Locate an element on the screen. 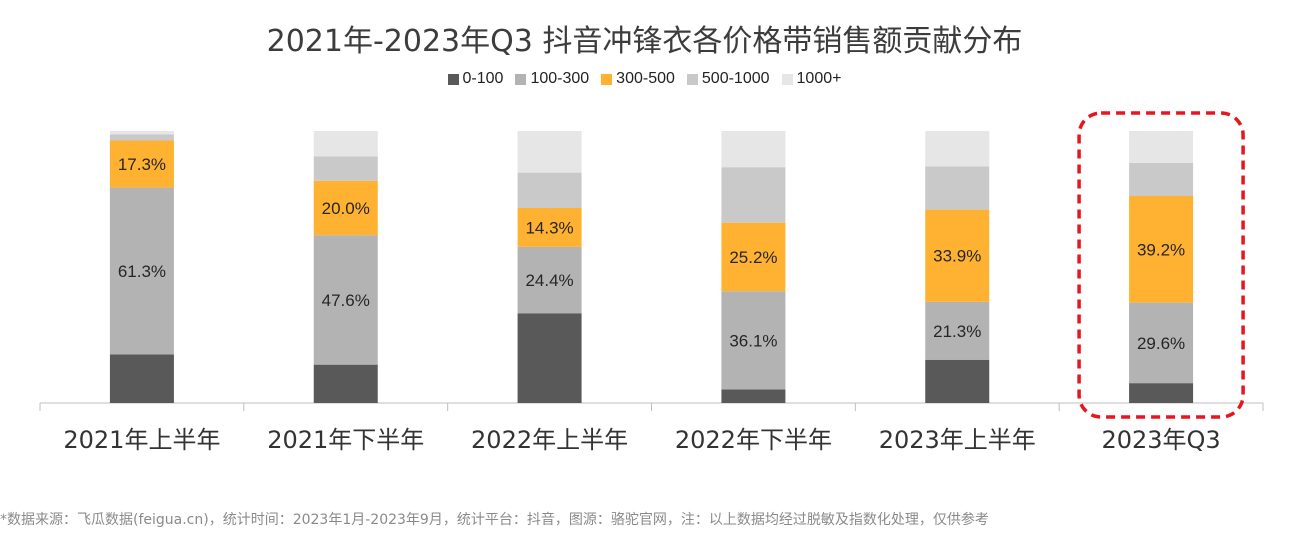  highlight-box is located at coordinates (1161, 265).